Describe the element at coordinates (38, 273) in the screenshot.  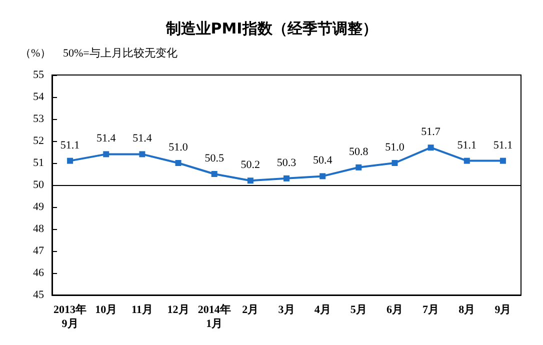
I see `y-tick-label: 46` at that location.